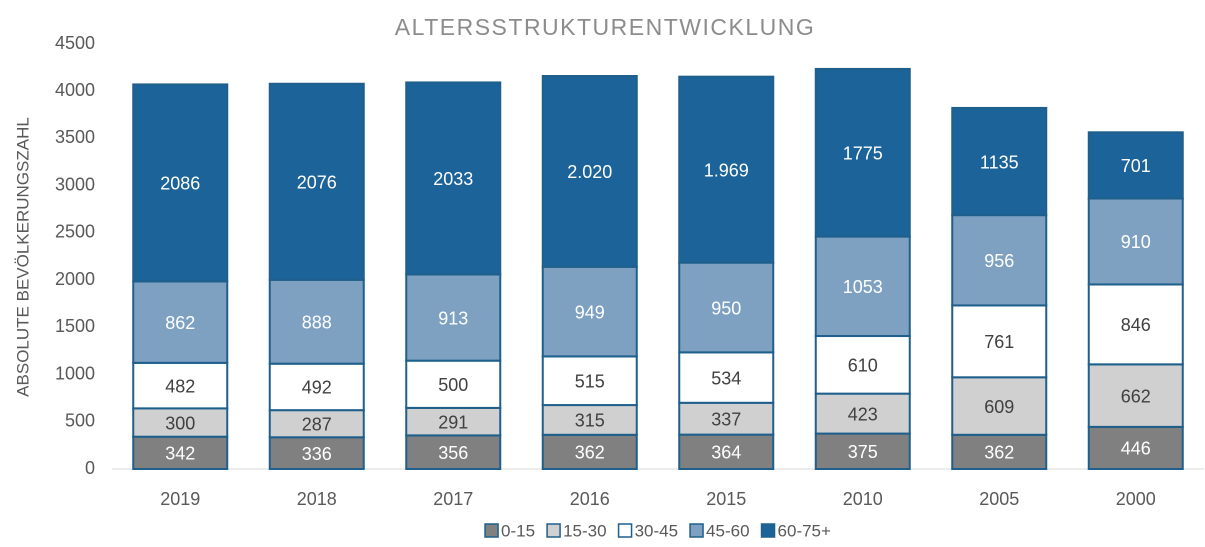 The height and width of the screenshot is (547, 1205). I want to click on data-label: 2.020, so click(589, 172).